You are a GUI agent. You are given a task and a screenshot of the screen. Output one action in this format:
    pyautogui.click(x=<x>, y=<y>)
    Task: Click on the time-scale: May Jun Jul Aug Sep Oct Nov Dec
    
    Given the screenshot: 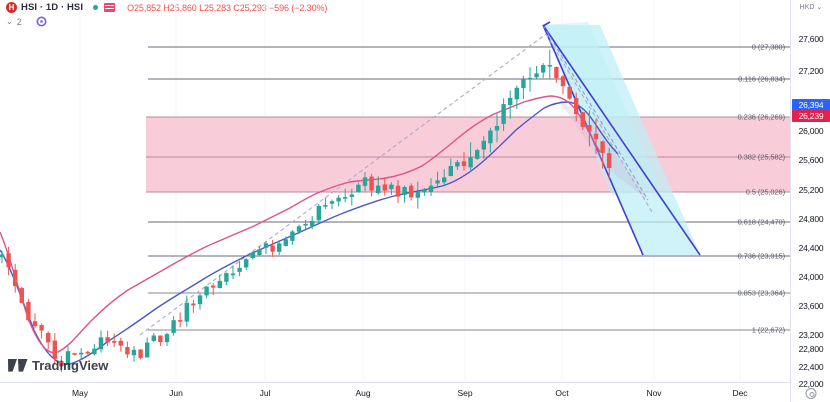 What is the action you would take?
    pyautogui.click(x=395, y=392)
    